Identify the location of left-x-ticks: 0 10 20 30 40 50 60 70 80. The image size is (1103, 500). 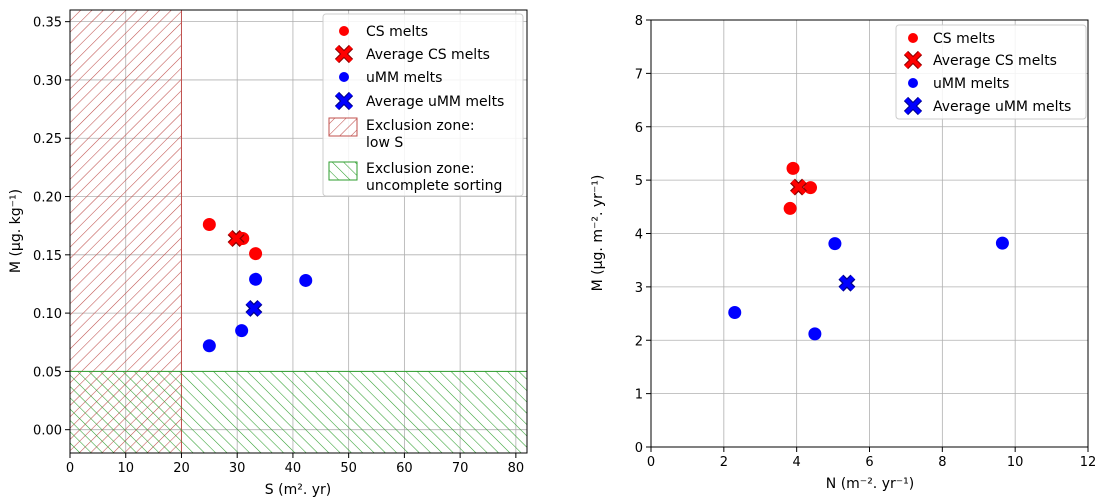
(295, 464).